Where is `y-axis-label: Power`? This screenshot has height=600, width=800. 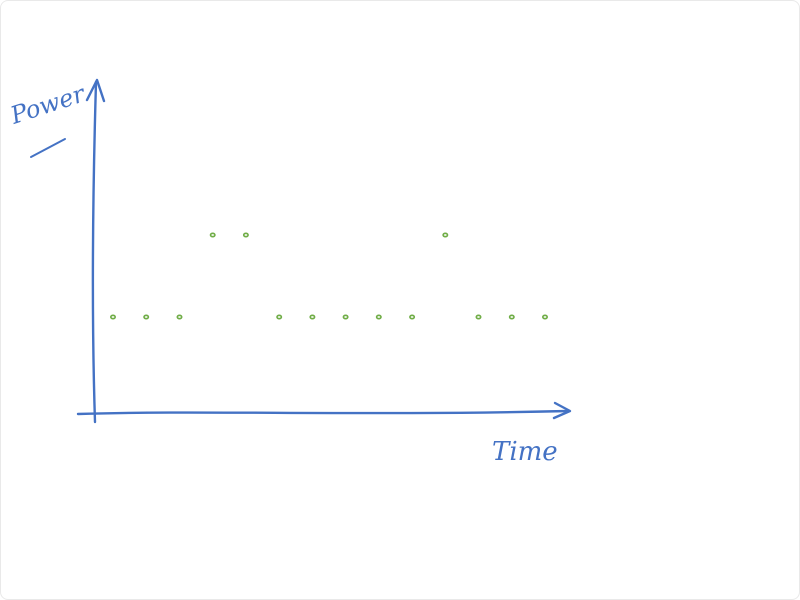 y-axis-label: Power is located at coordinates (47, 104).